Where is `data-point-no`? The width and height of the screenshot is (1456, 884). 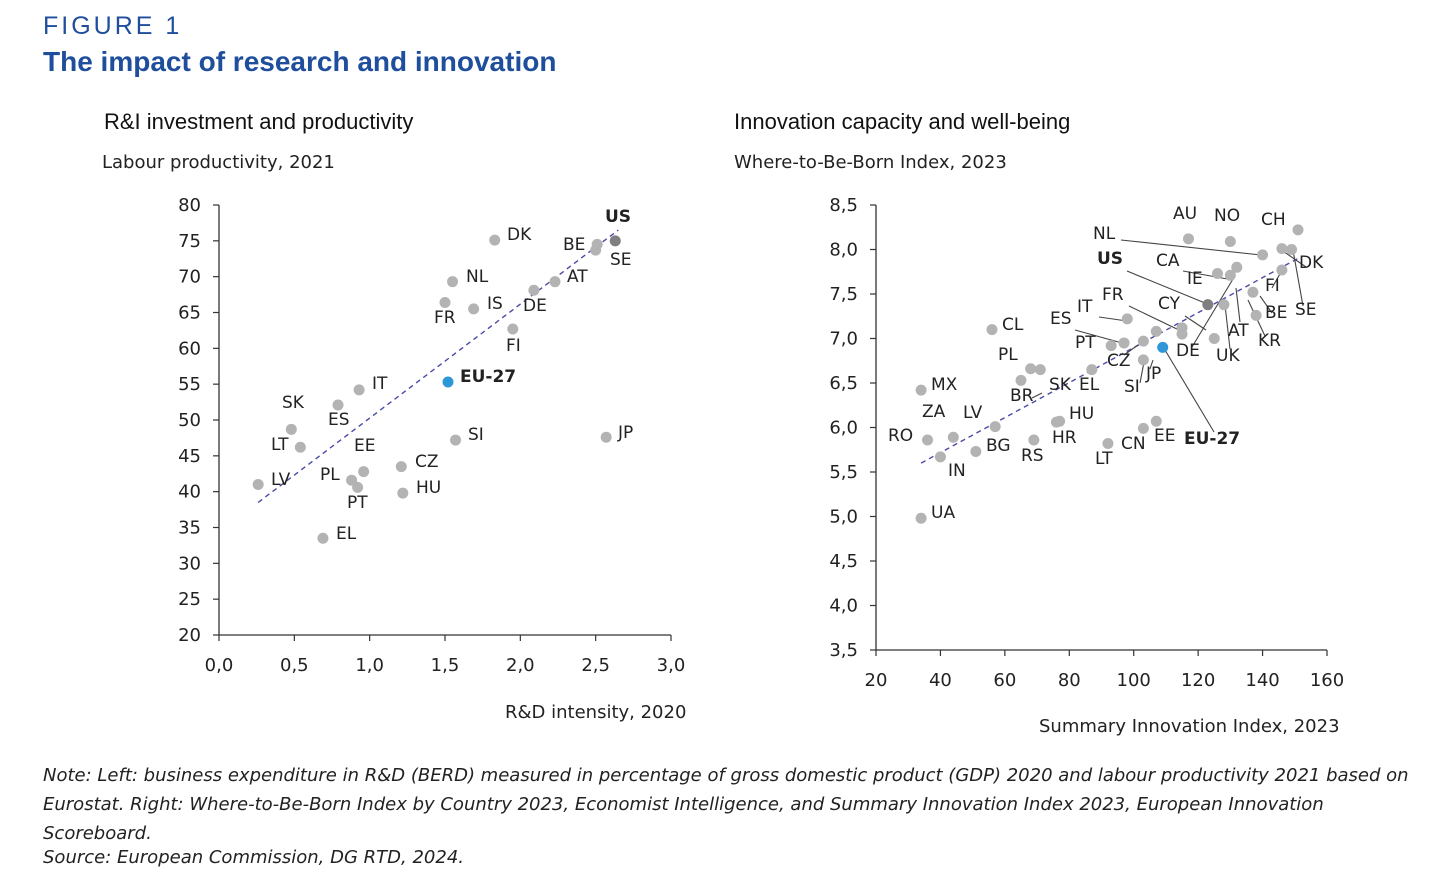
data-point-no is located at coordinates (1230, 241).